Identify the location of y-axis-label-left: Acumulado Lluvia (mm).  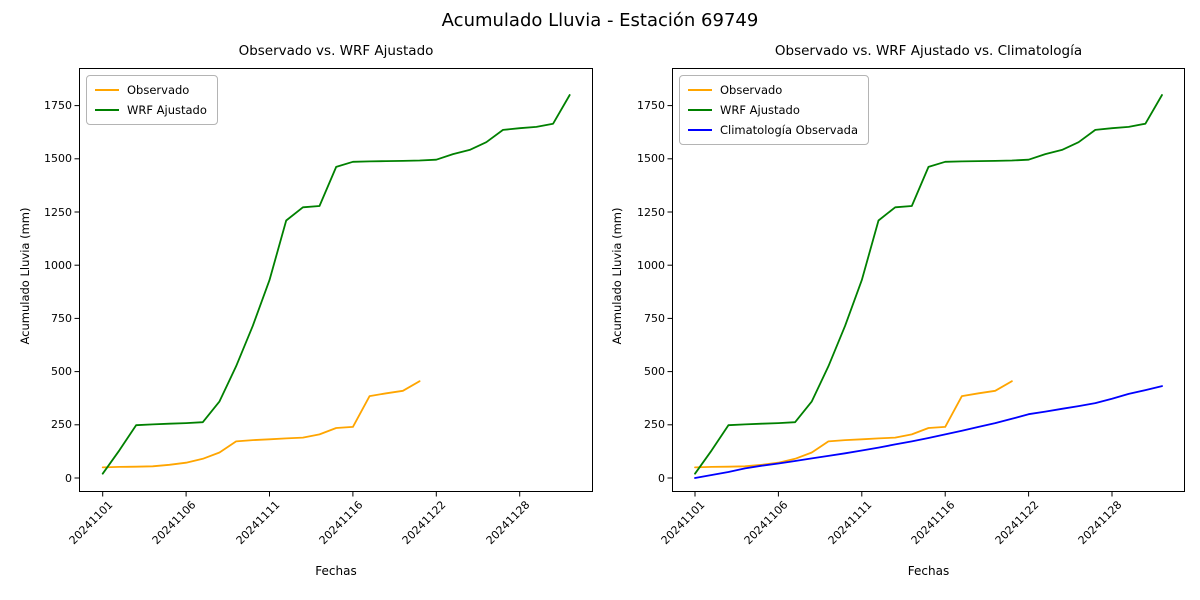
(25, 276).